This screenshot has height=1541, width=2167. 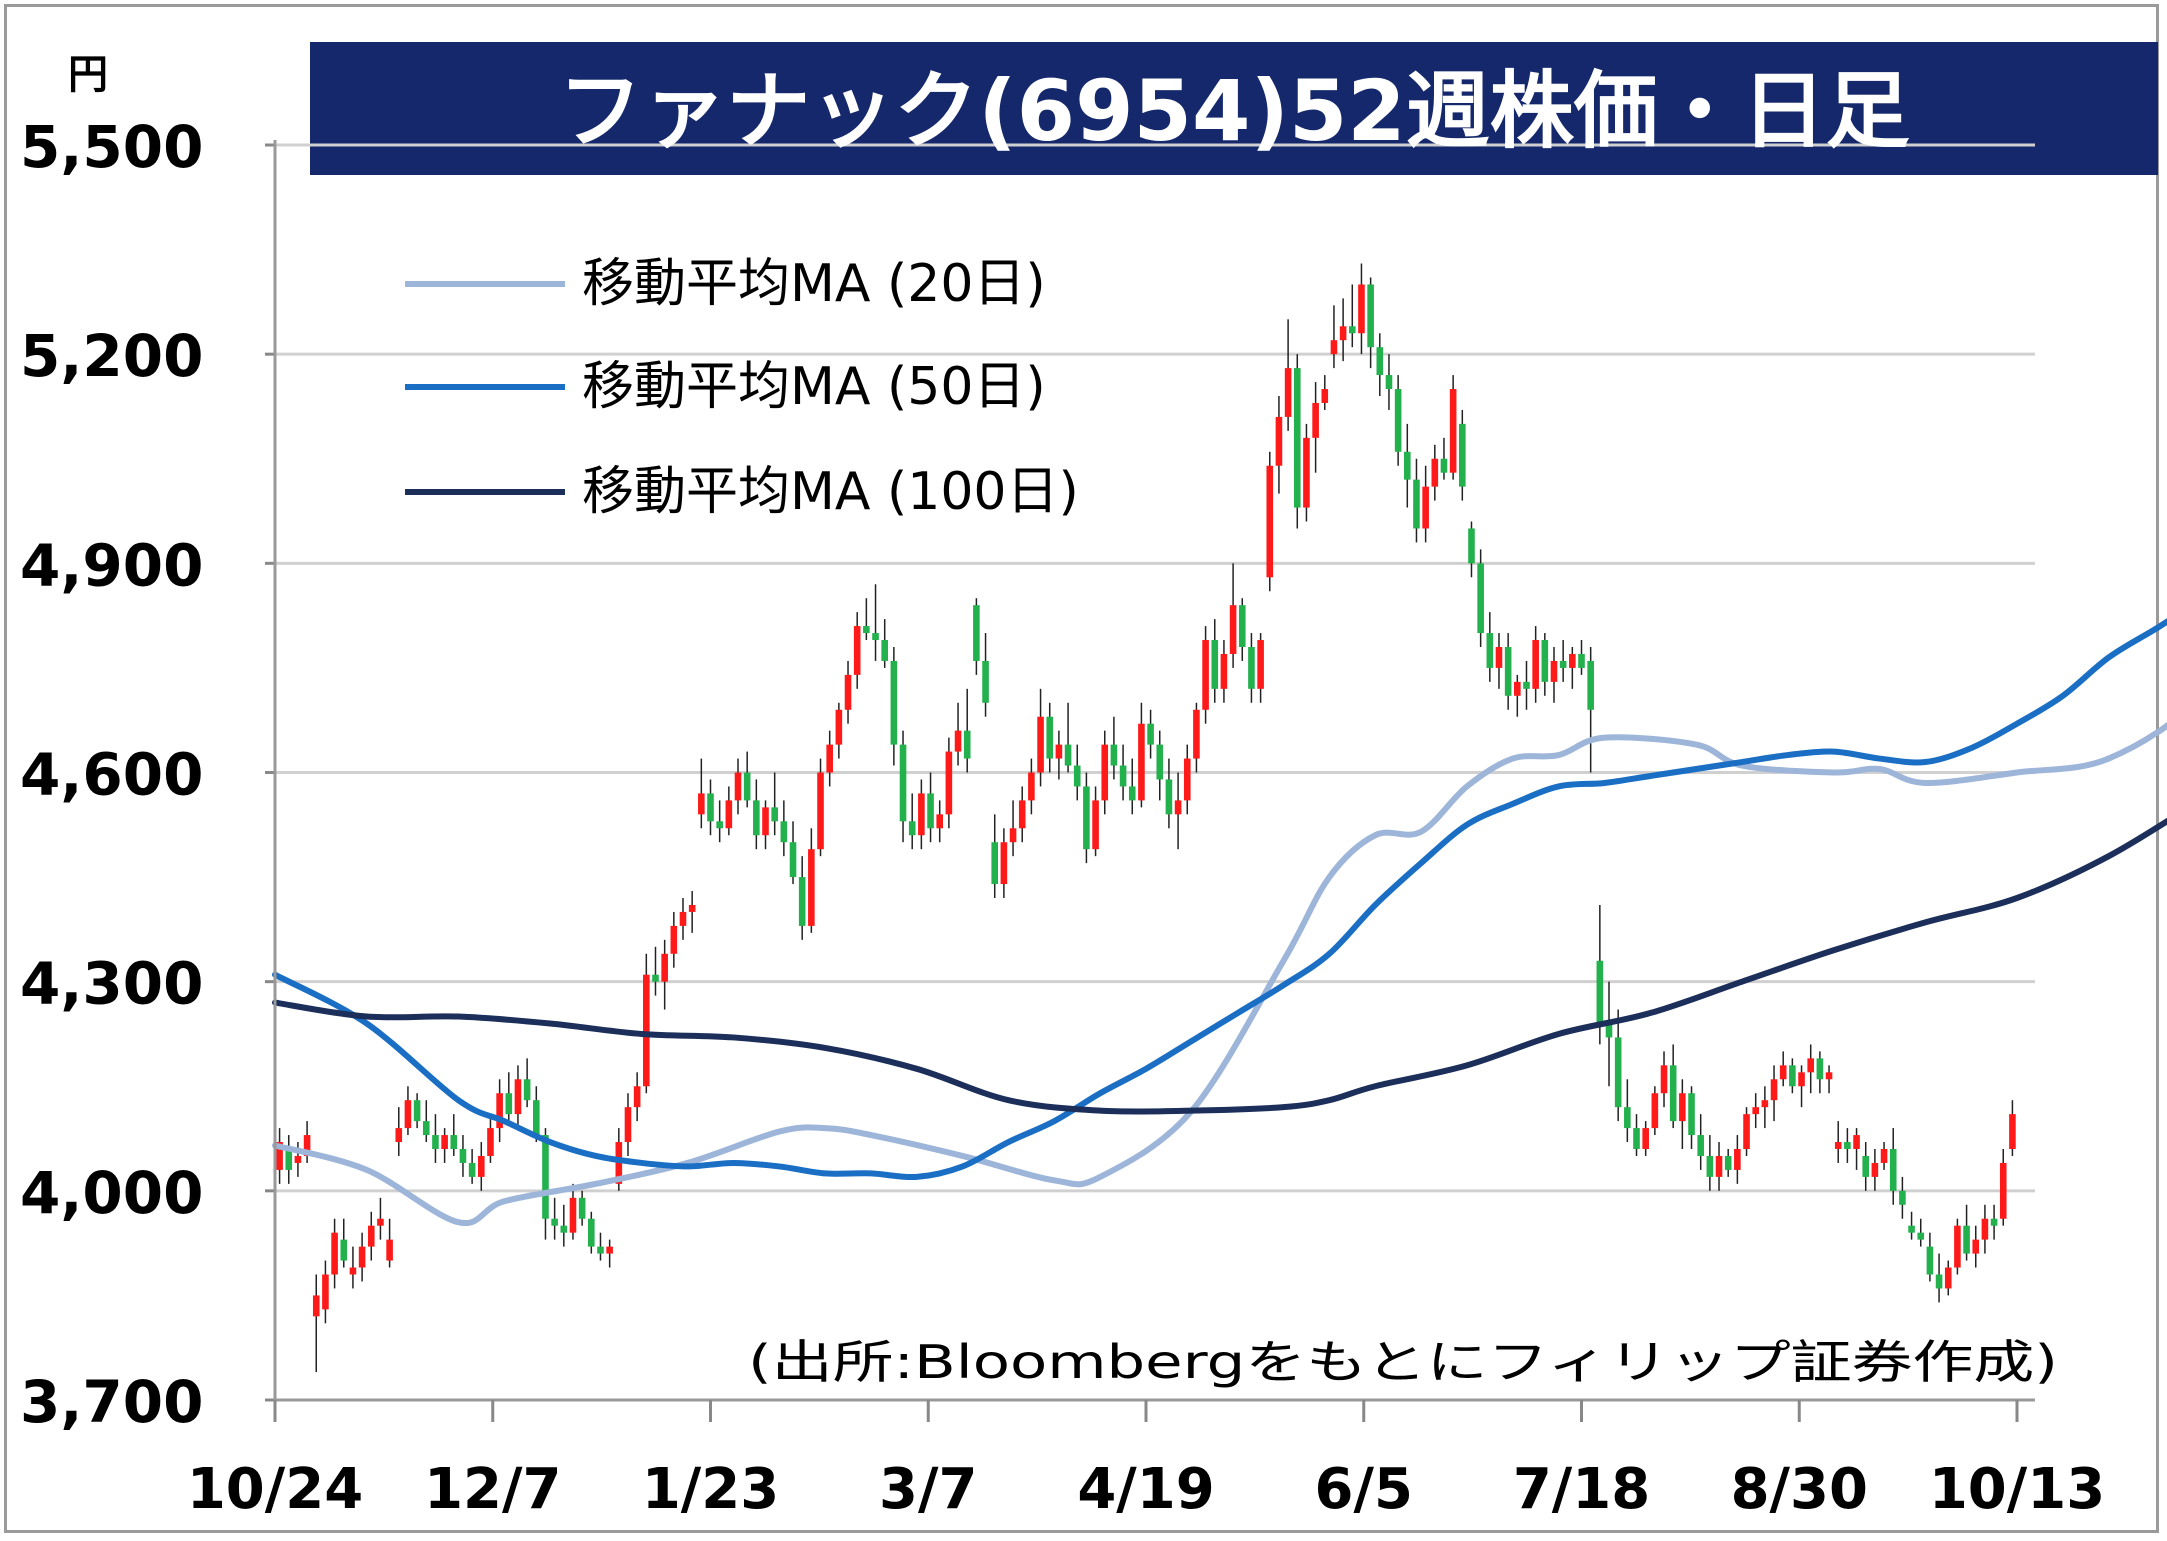 I want to click on legend-label-ma50: 移動平均MA (50日), so click(x=814, y=387).